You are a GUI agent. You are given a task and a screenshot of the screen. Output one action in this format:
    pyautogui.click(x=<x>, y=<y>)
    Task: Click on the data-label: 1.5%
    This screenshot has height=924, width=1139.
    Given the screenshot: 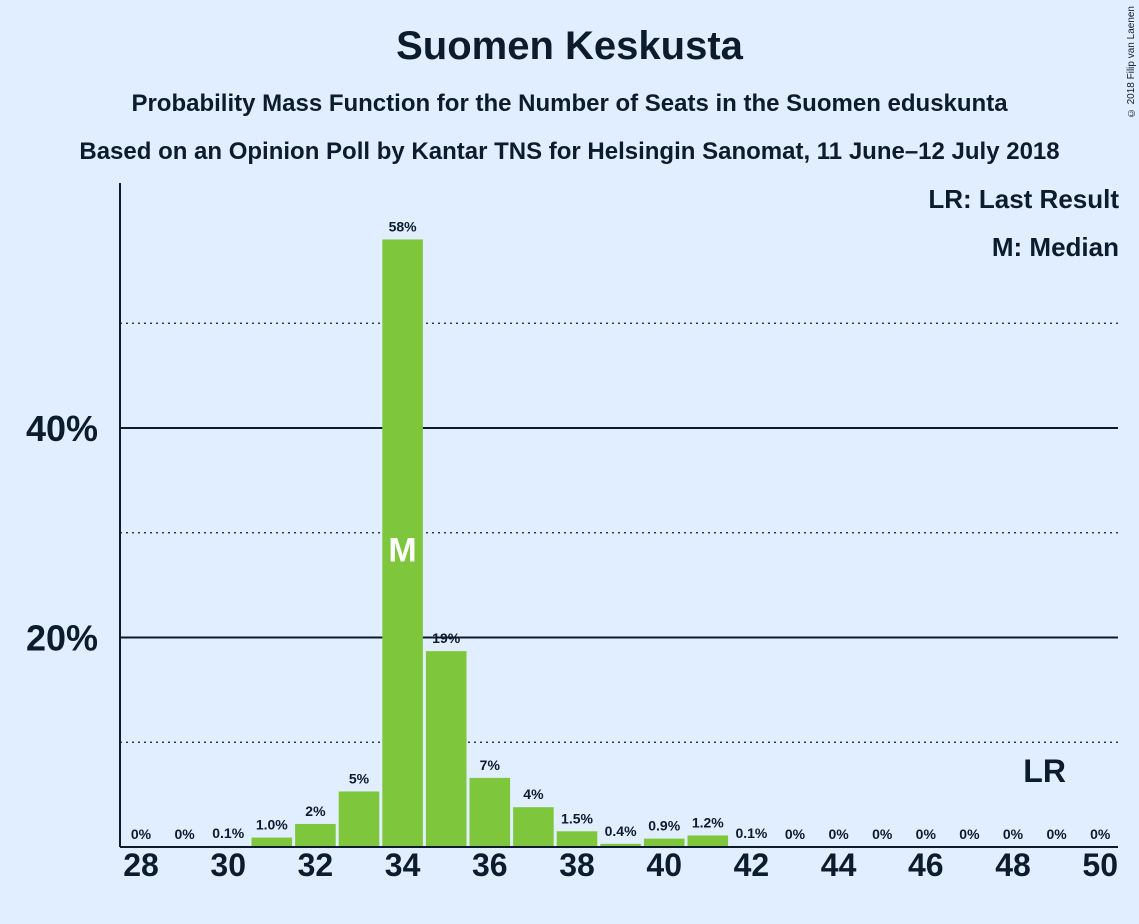 What is the action you would take?
    pyautogui.click(x=577, y=818)
    